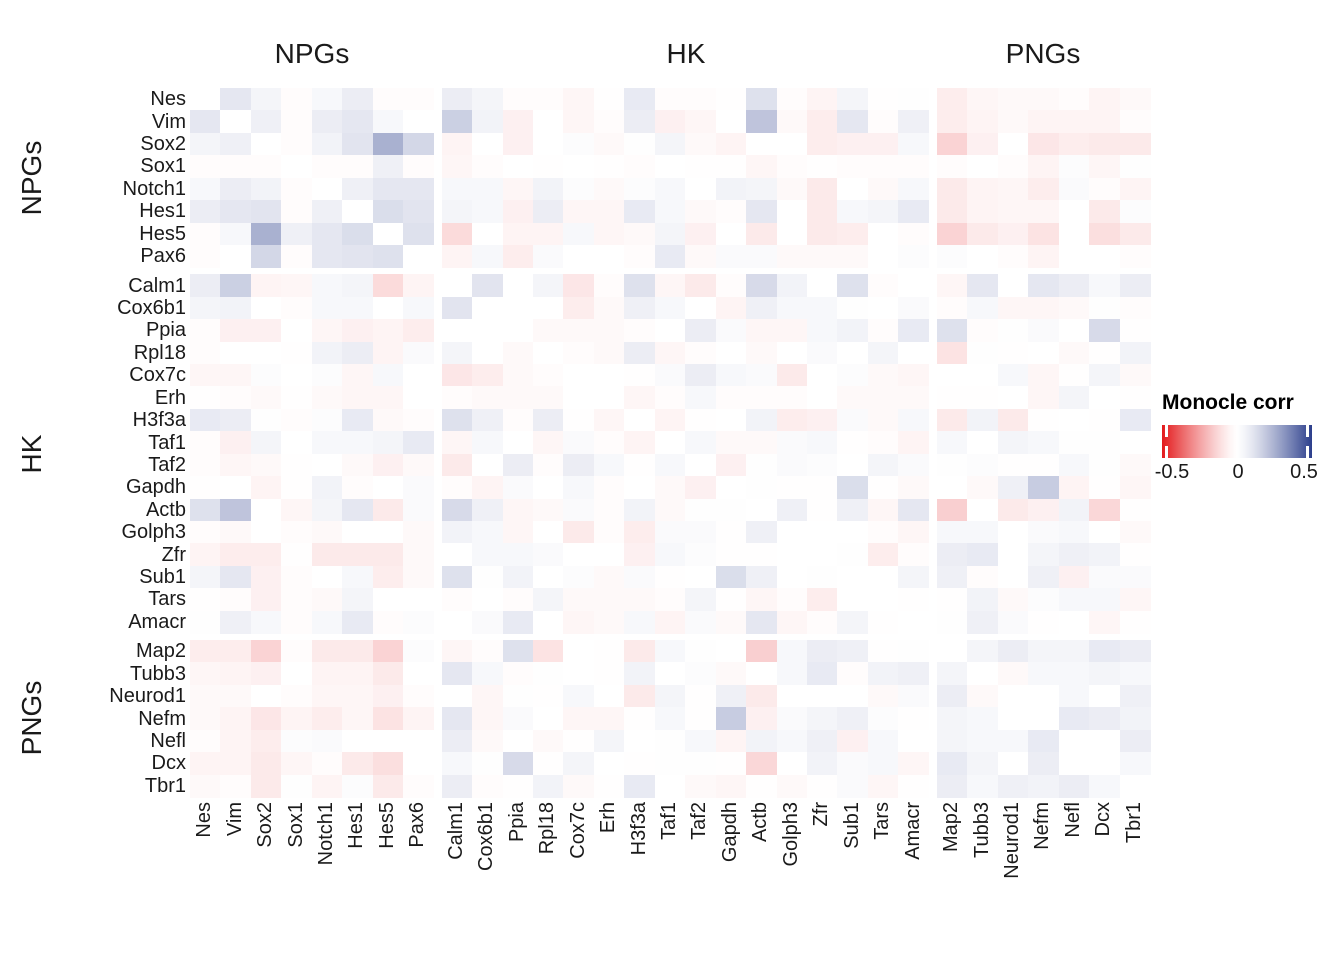 This screenshot has height=960, width=1344. I want to click on row-label: Taf2, so click(167, 464).